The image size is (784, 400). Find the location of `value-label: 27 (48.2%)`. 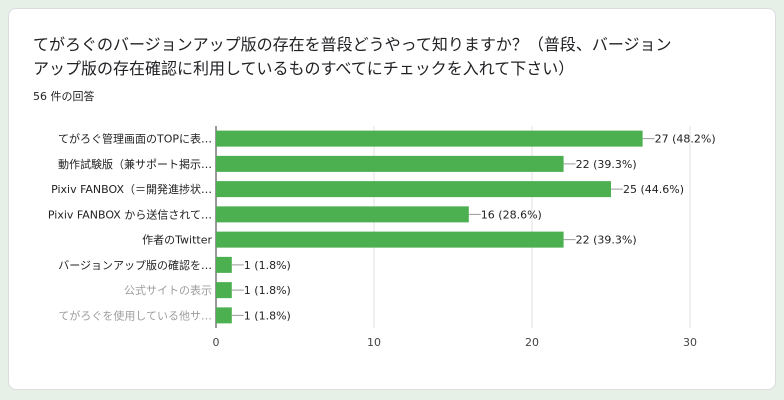

value-label: 27 (48.2%) is located at coordinates (685, 139).